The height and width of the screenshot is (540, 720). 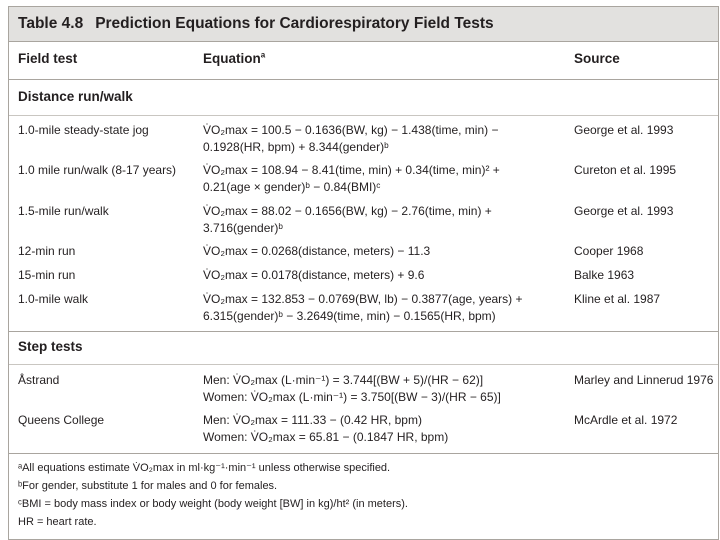 What do you see at coordinates (75, 96) in the screenshot?
I see `section-title-distance: Distance run/walk` at bounding box center [75, 96].